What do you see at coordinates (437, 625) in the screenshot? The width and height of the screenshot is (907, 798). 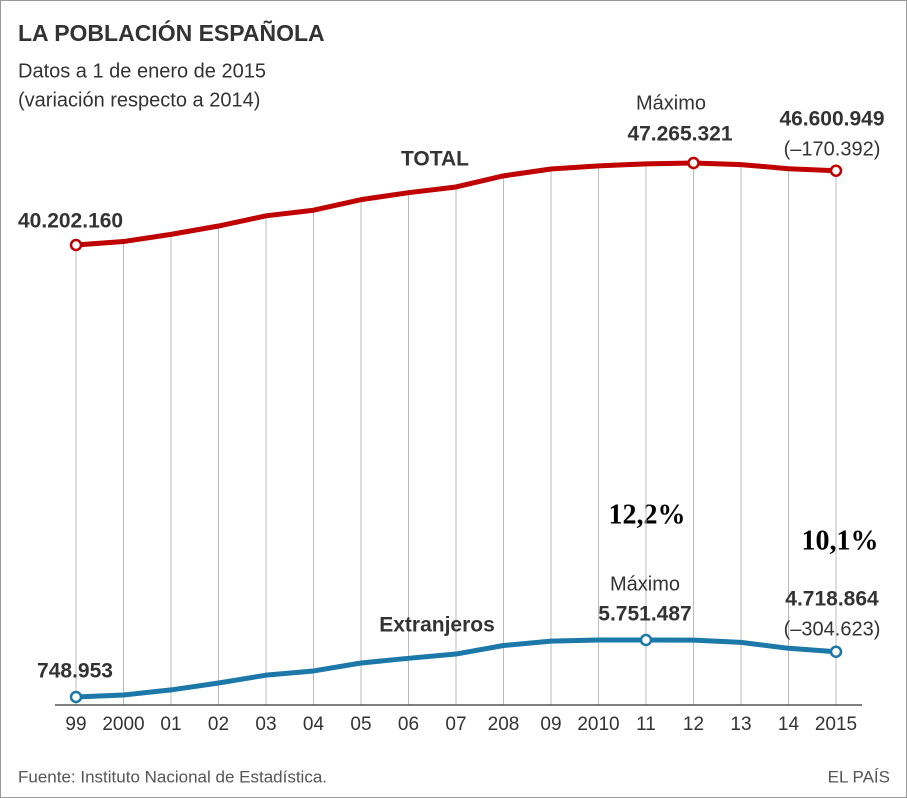 I see `series-name: Extranjeros` at bounding box center [437, 625].